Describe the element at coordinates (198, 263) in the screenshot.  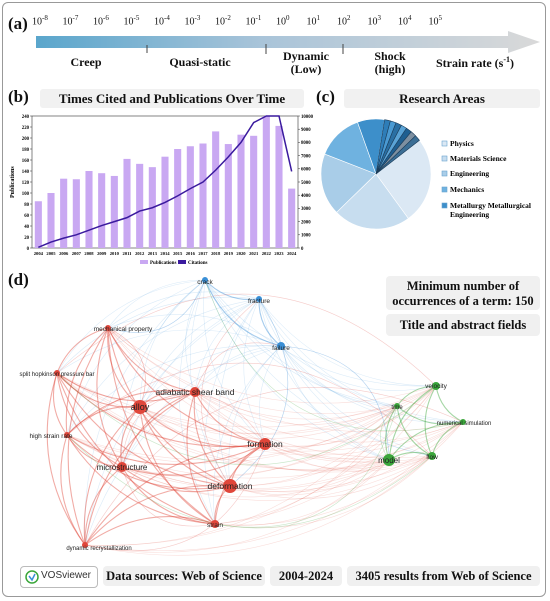
I see `legend-citations: Citations` at that location.